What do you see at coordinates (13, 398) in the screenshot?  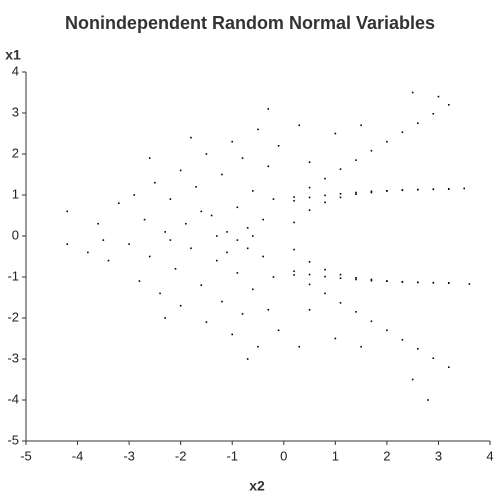 I see `y-tick-label: -4` at bounding box center [13, 398].